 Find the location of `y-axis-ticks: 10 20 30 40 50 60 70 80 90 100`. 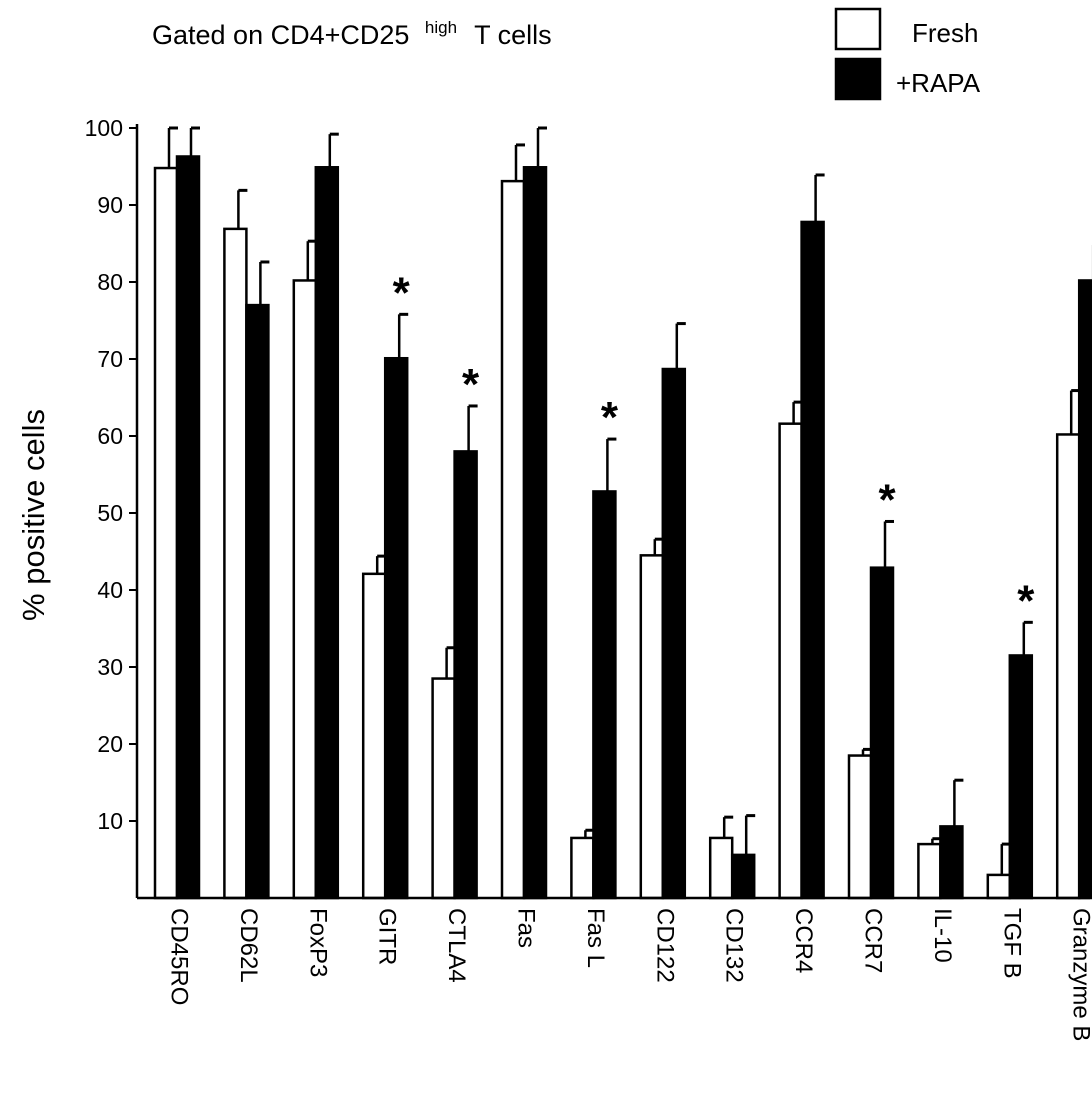

y-axis-ticks: 10 20 30 40 50 60 70 80 90 100 is located at coordinates (111, 474).